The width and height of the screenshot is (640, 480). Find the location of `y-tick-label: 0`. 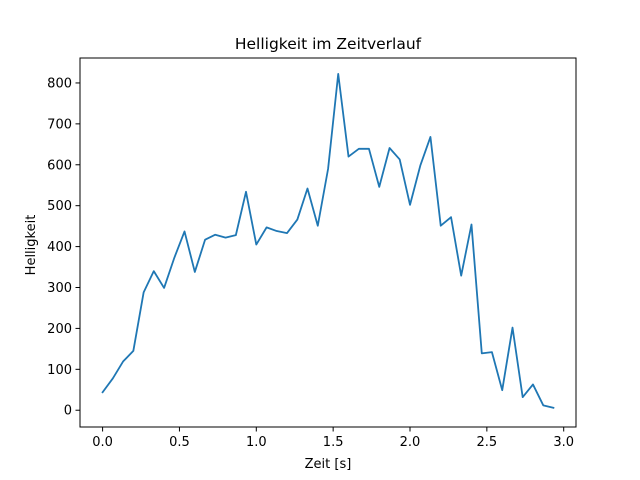

y-tick-label: 0 is located at coordinates (68, 411).